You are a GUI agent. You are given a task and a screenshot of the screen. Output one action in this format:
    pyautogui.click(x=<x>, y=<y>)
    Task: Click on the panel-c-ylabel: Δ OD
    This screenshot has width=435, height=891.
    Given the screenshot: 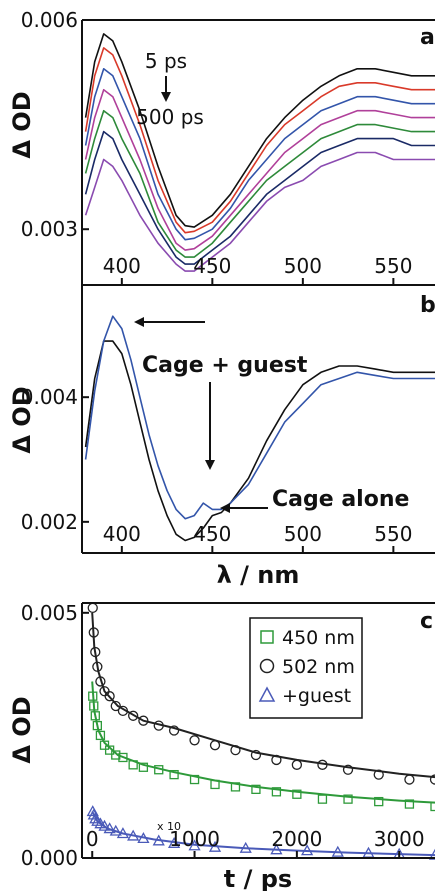 What is the action you would take?
    pyautogui.click(x=22, y=729)
    